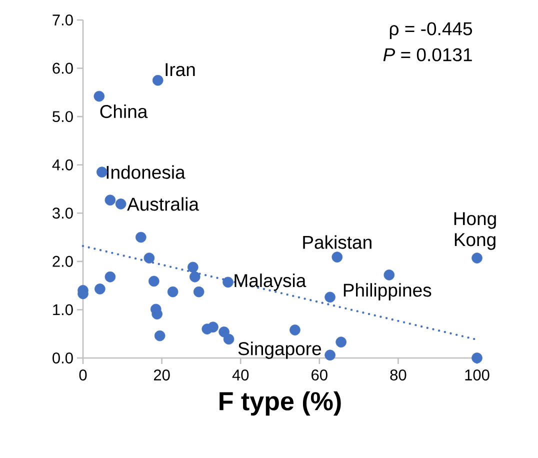  What do you see at coordinates (475, 231) in the screenshot?
I see `annotation: Hong Kong` at bounding box center [475, 231].